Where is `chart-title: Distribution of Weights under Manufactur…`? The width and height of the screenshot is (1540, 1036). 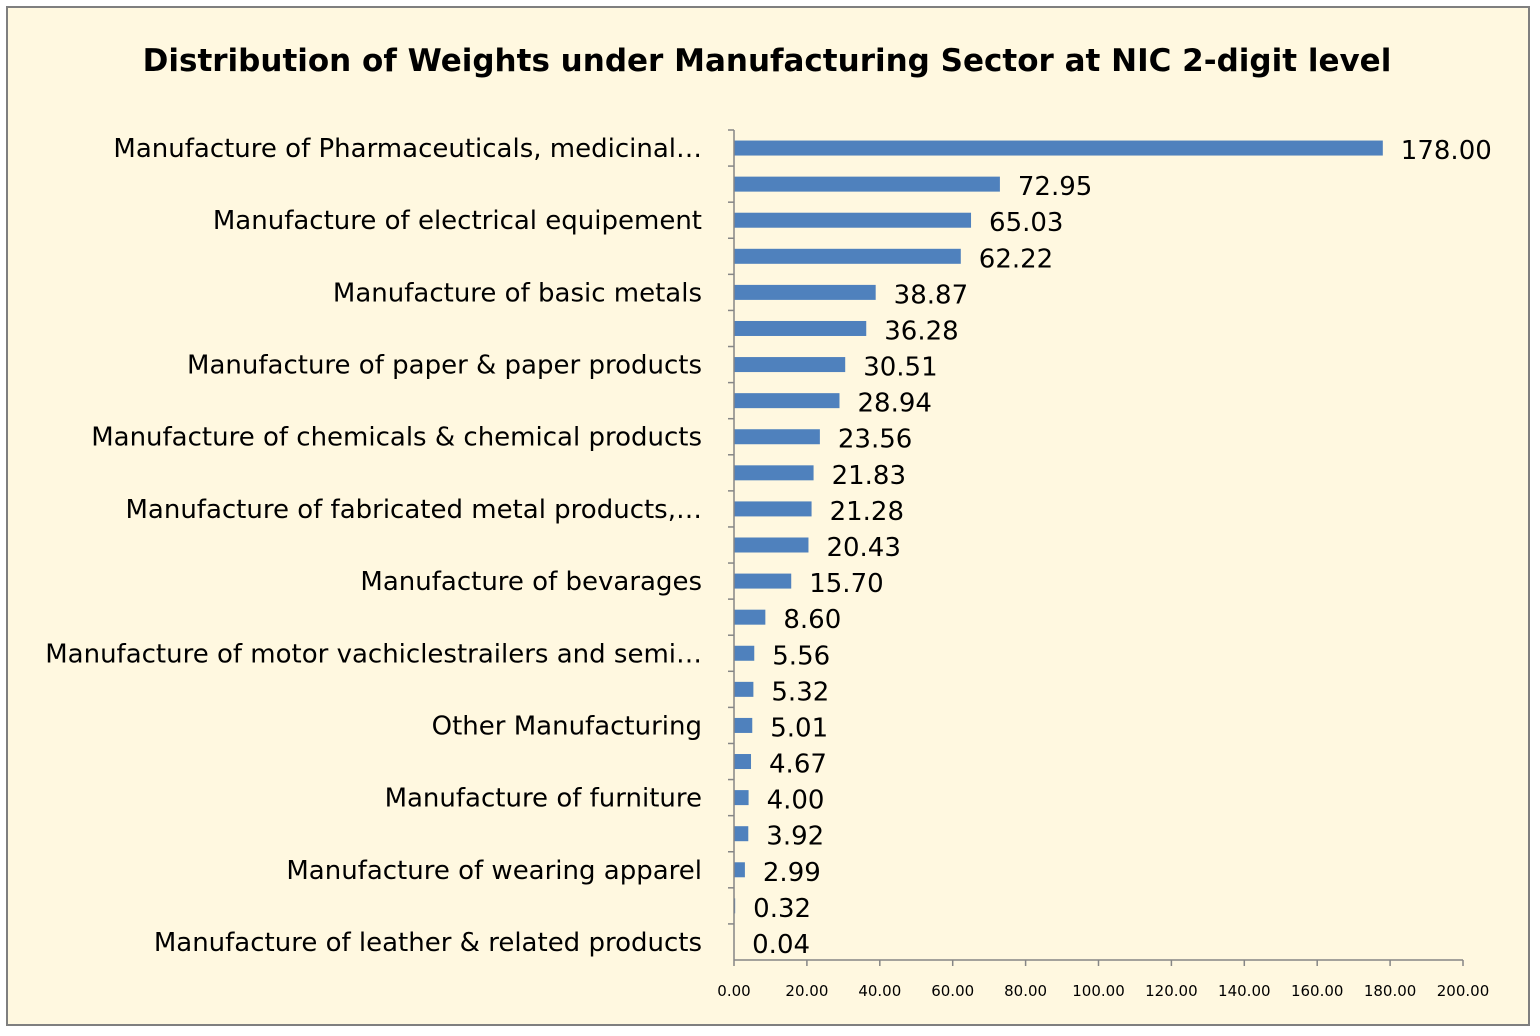
chart-title: Distribution of Weights under Manufactur… is located at coordinates (767, 61).